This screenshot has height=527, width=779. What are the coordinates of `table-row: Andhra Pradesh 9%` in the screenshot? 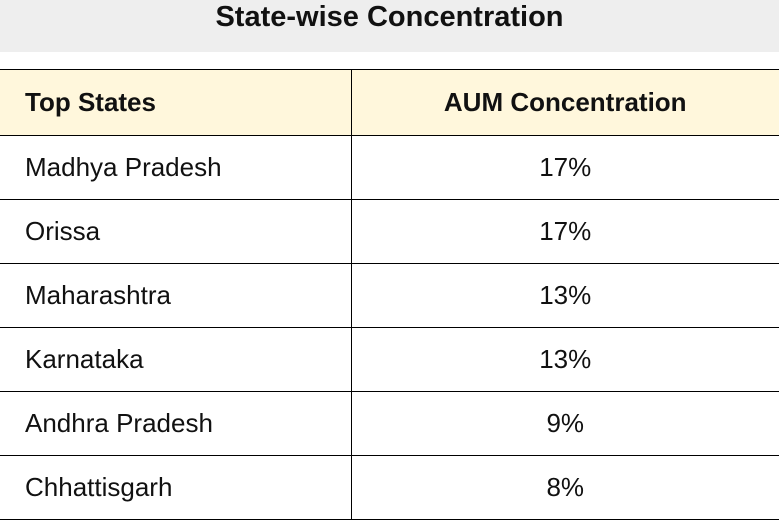 It's located at (389, 423).